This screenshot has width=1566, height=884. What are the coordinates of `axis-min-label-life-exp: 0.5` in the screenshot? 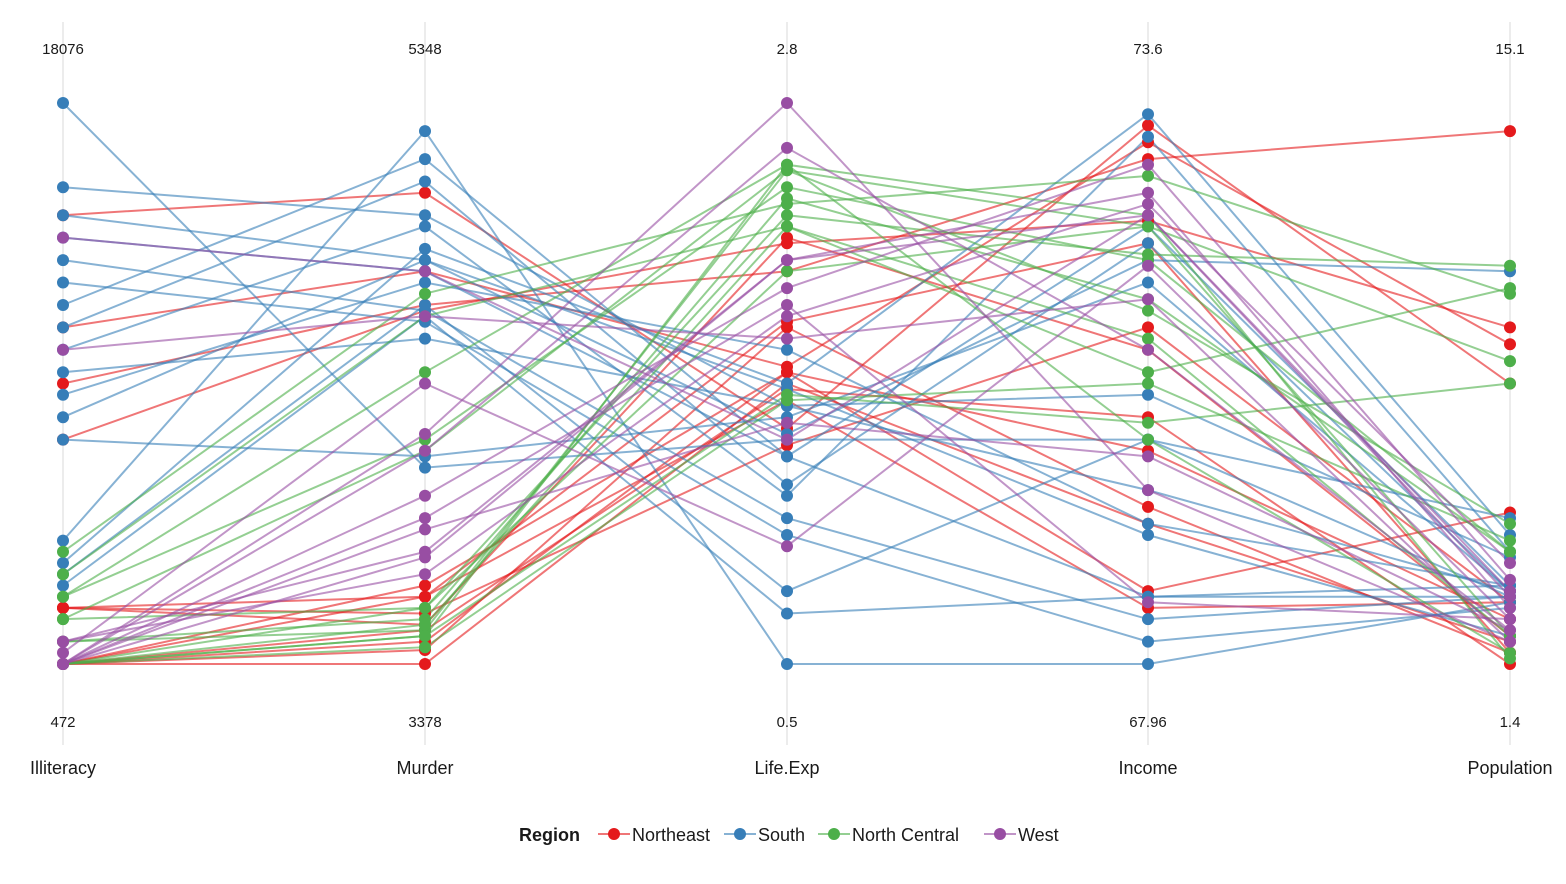 It's located at (787, 722).